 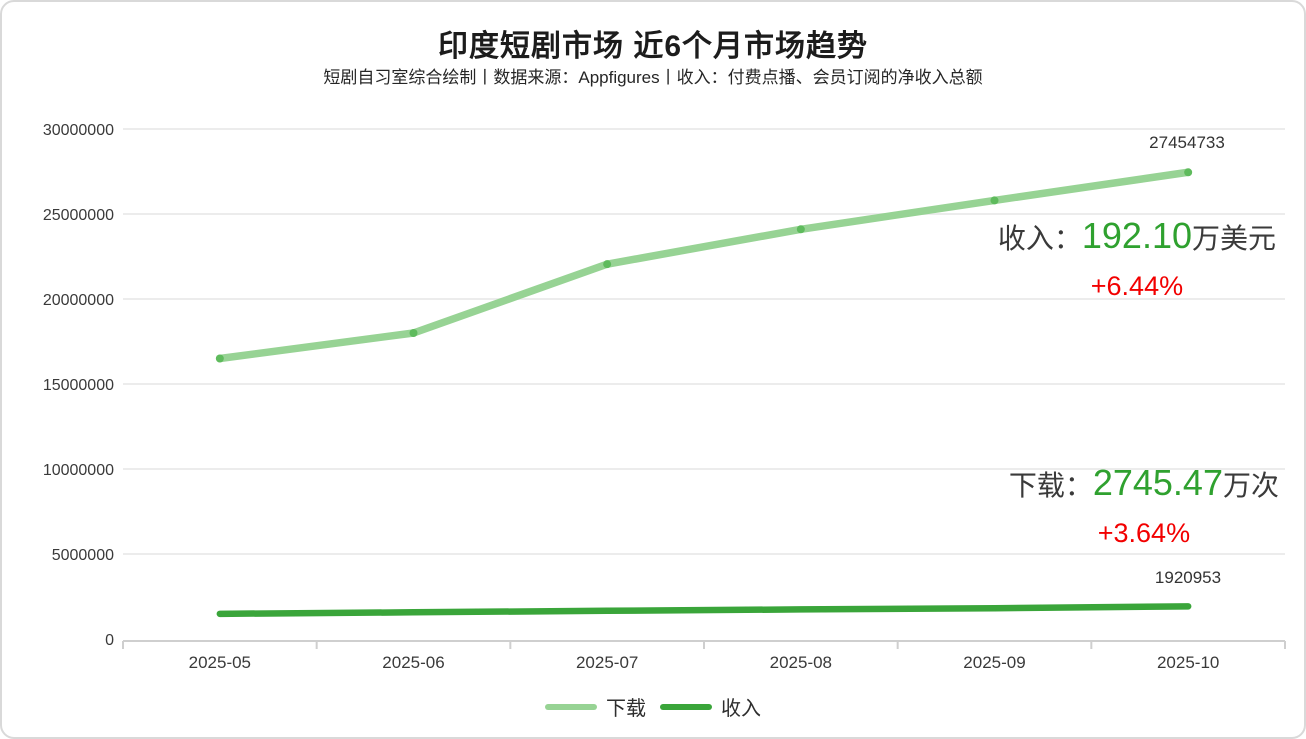 What do you see at coordinates (83, 555) in the screenshot?
I see `svg-text: 5000000` at bounding box center [83, 555].